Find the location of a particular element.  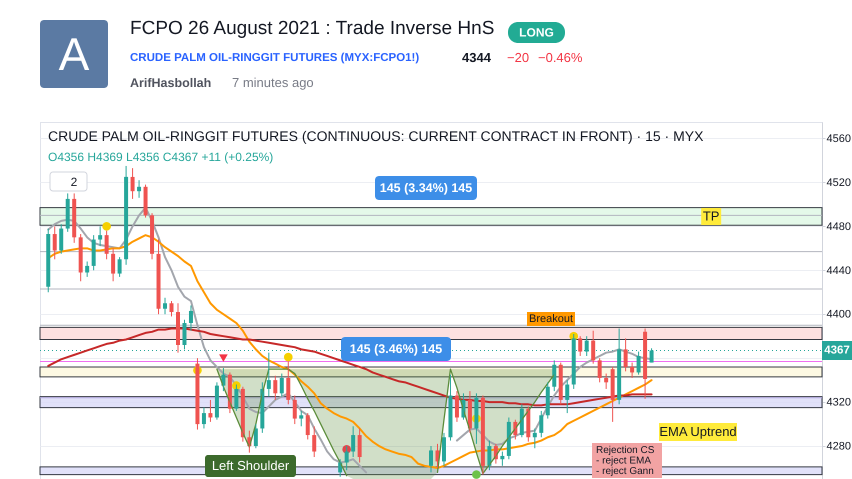

annotation: 145 (3.46%) 145 is located at coordinates (396, 349).